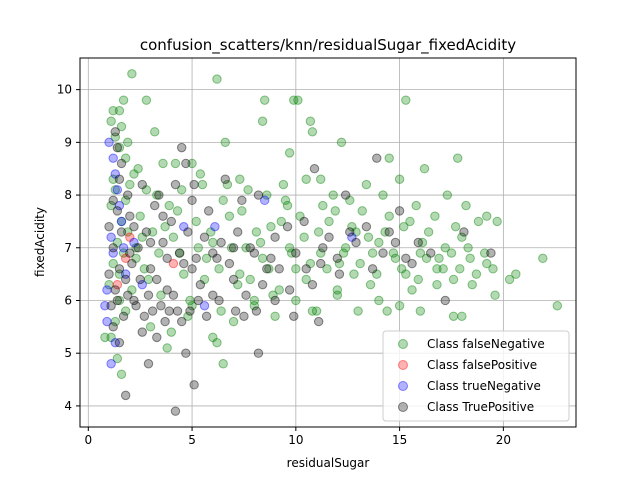 The image size is (640, 480). Describe the element at coordinates (64, 90) in the screenshot. I see `y-tick-label: 10` at that location.